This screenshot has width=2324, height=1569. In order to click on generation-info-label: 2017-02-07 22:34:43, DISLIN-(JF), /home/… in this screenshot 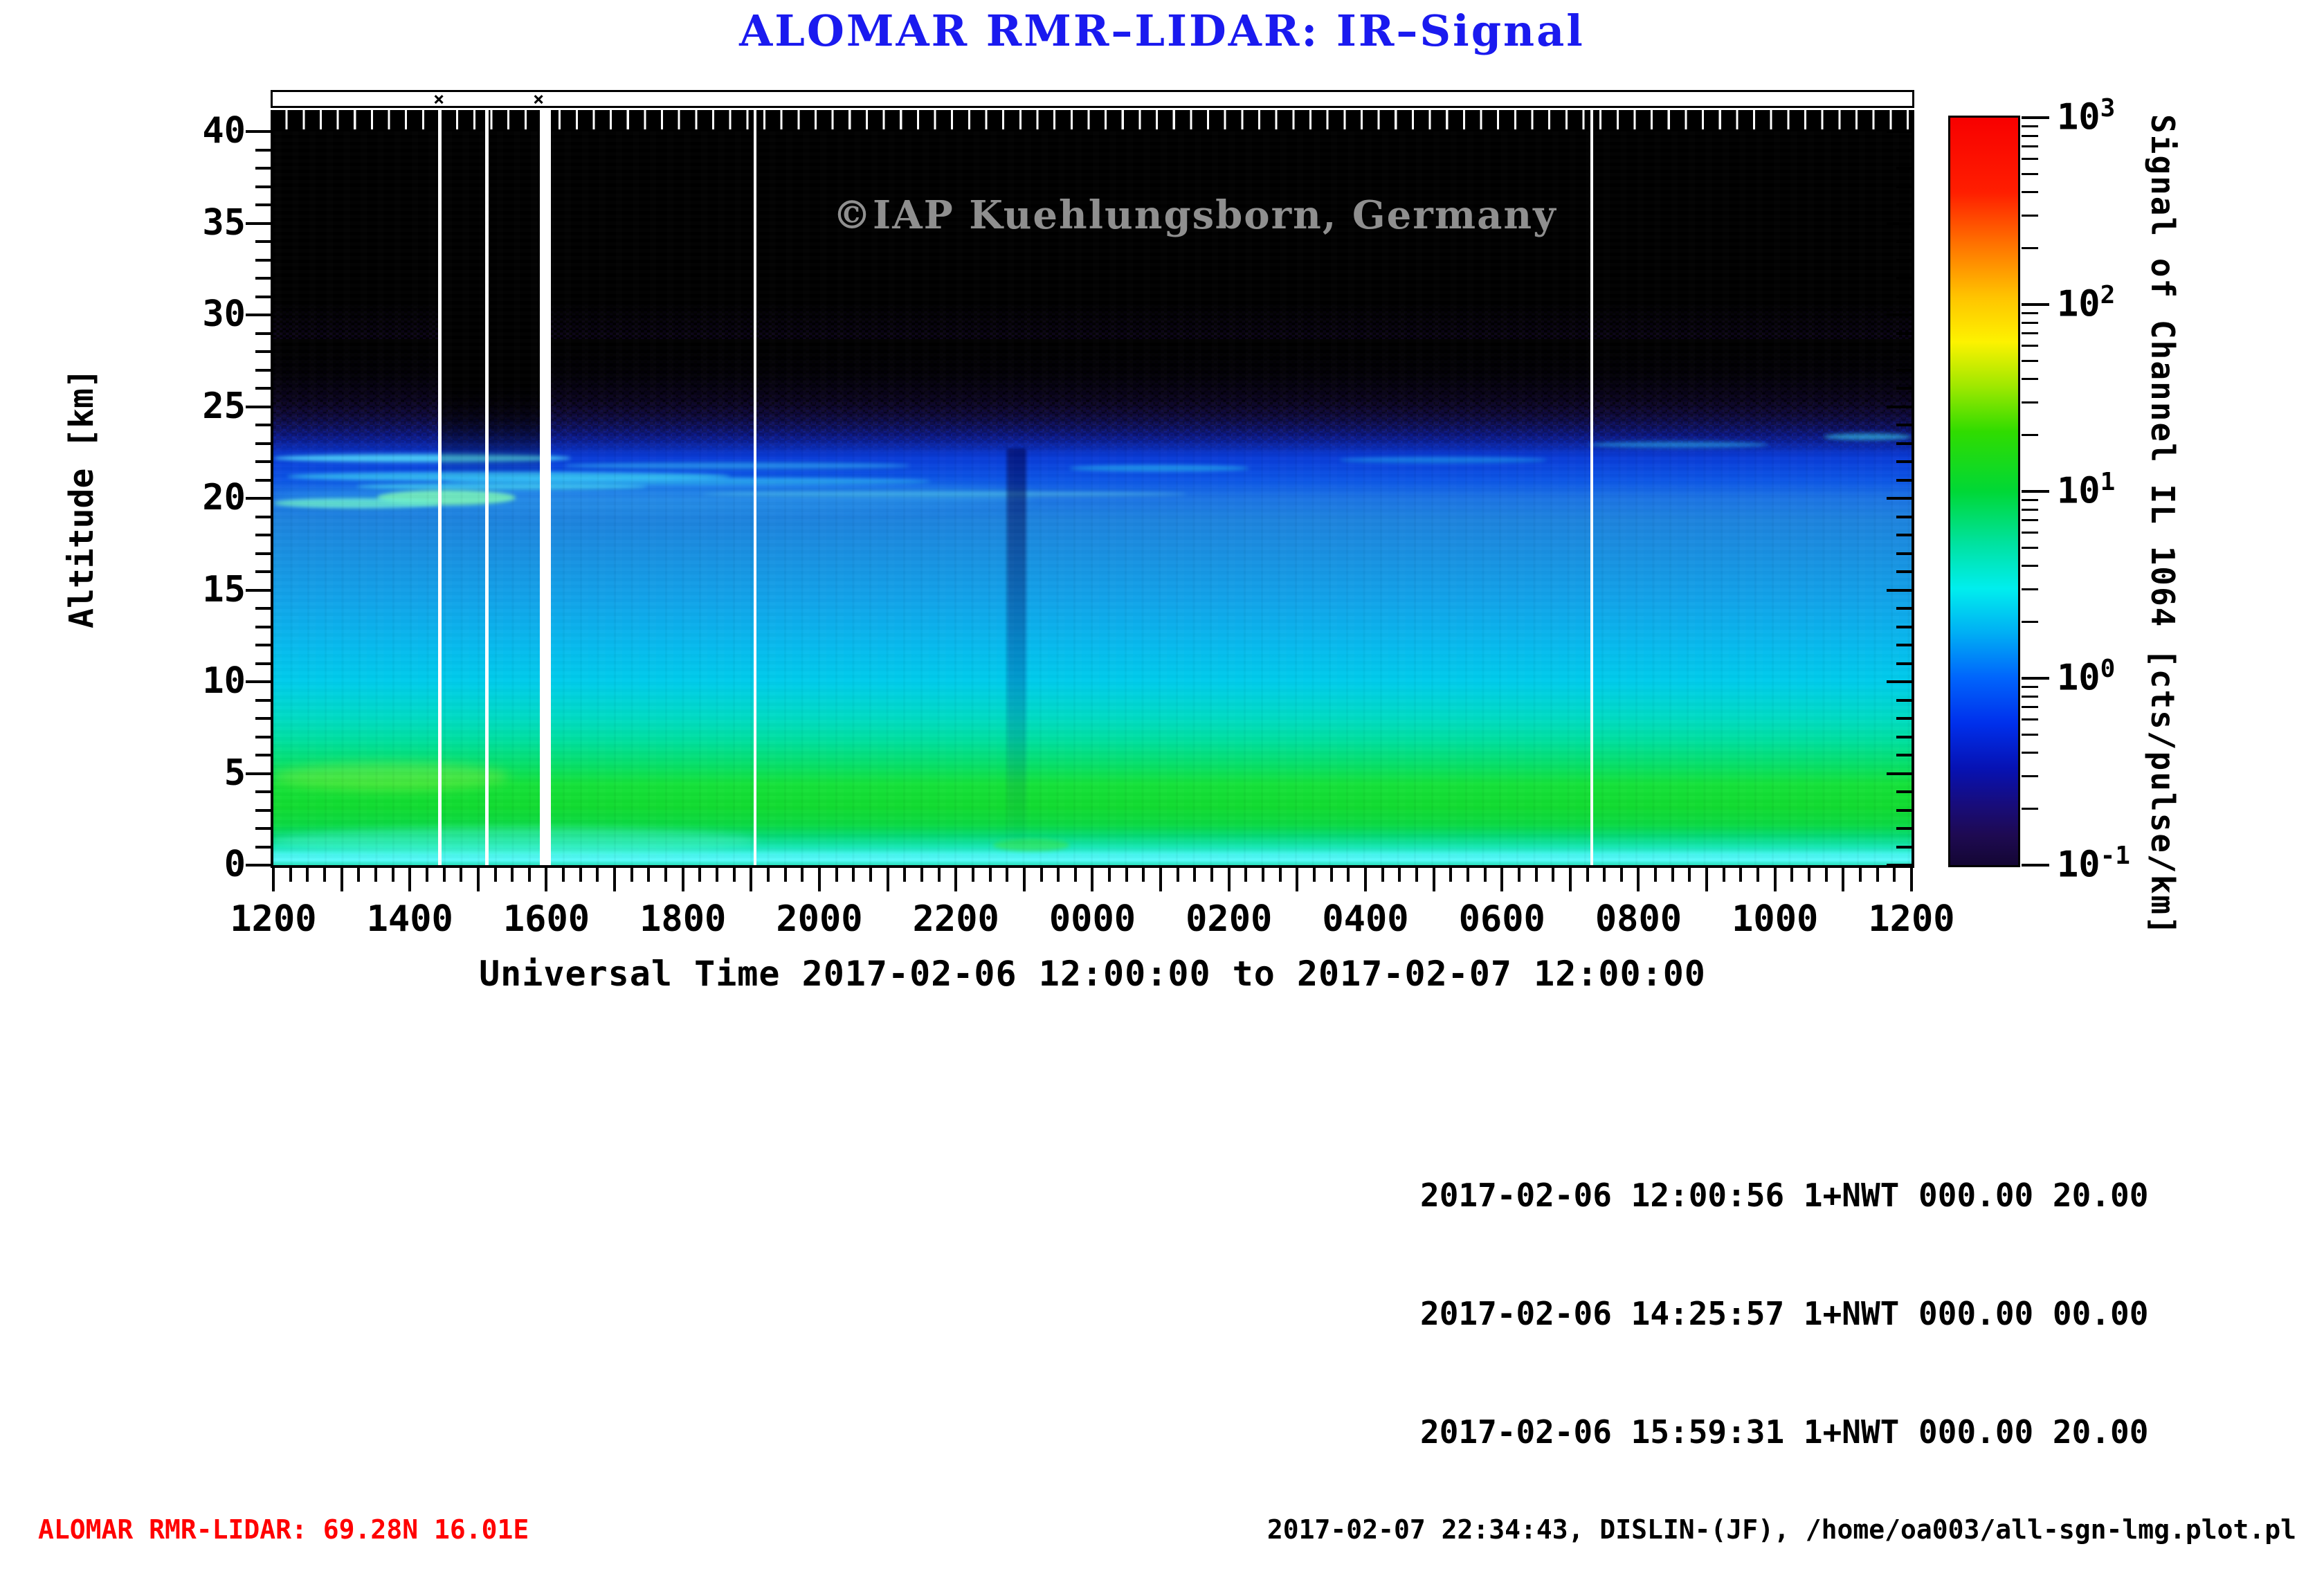, I will do `click(1781, 1529)`.